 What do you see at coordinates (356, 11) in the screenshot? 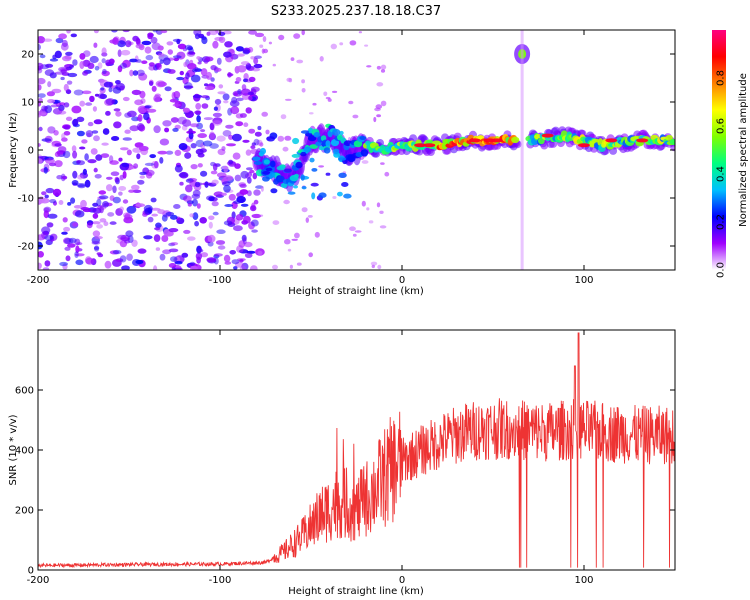
I see `figure-title: S233.2025.237.18.18.C37` at bounding box center [356, 11].